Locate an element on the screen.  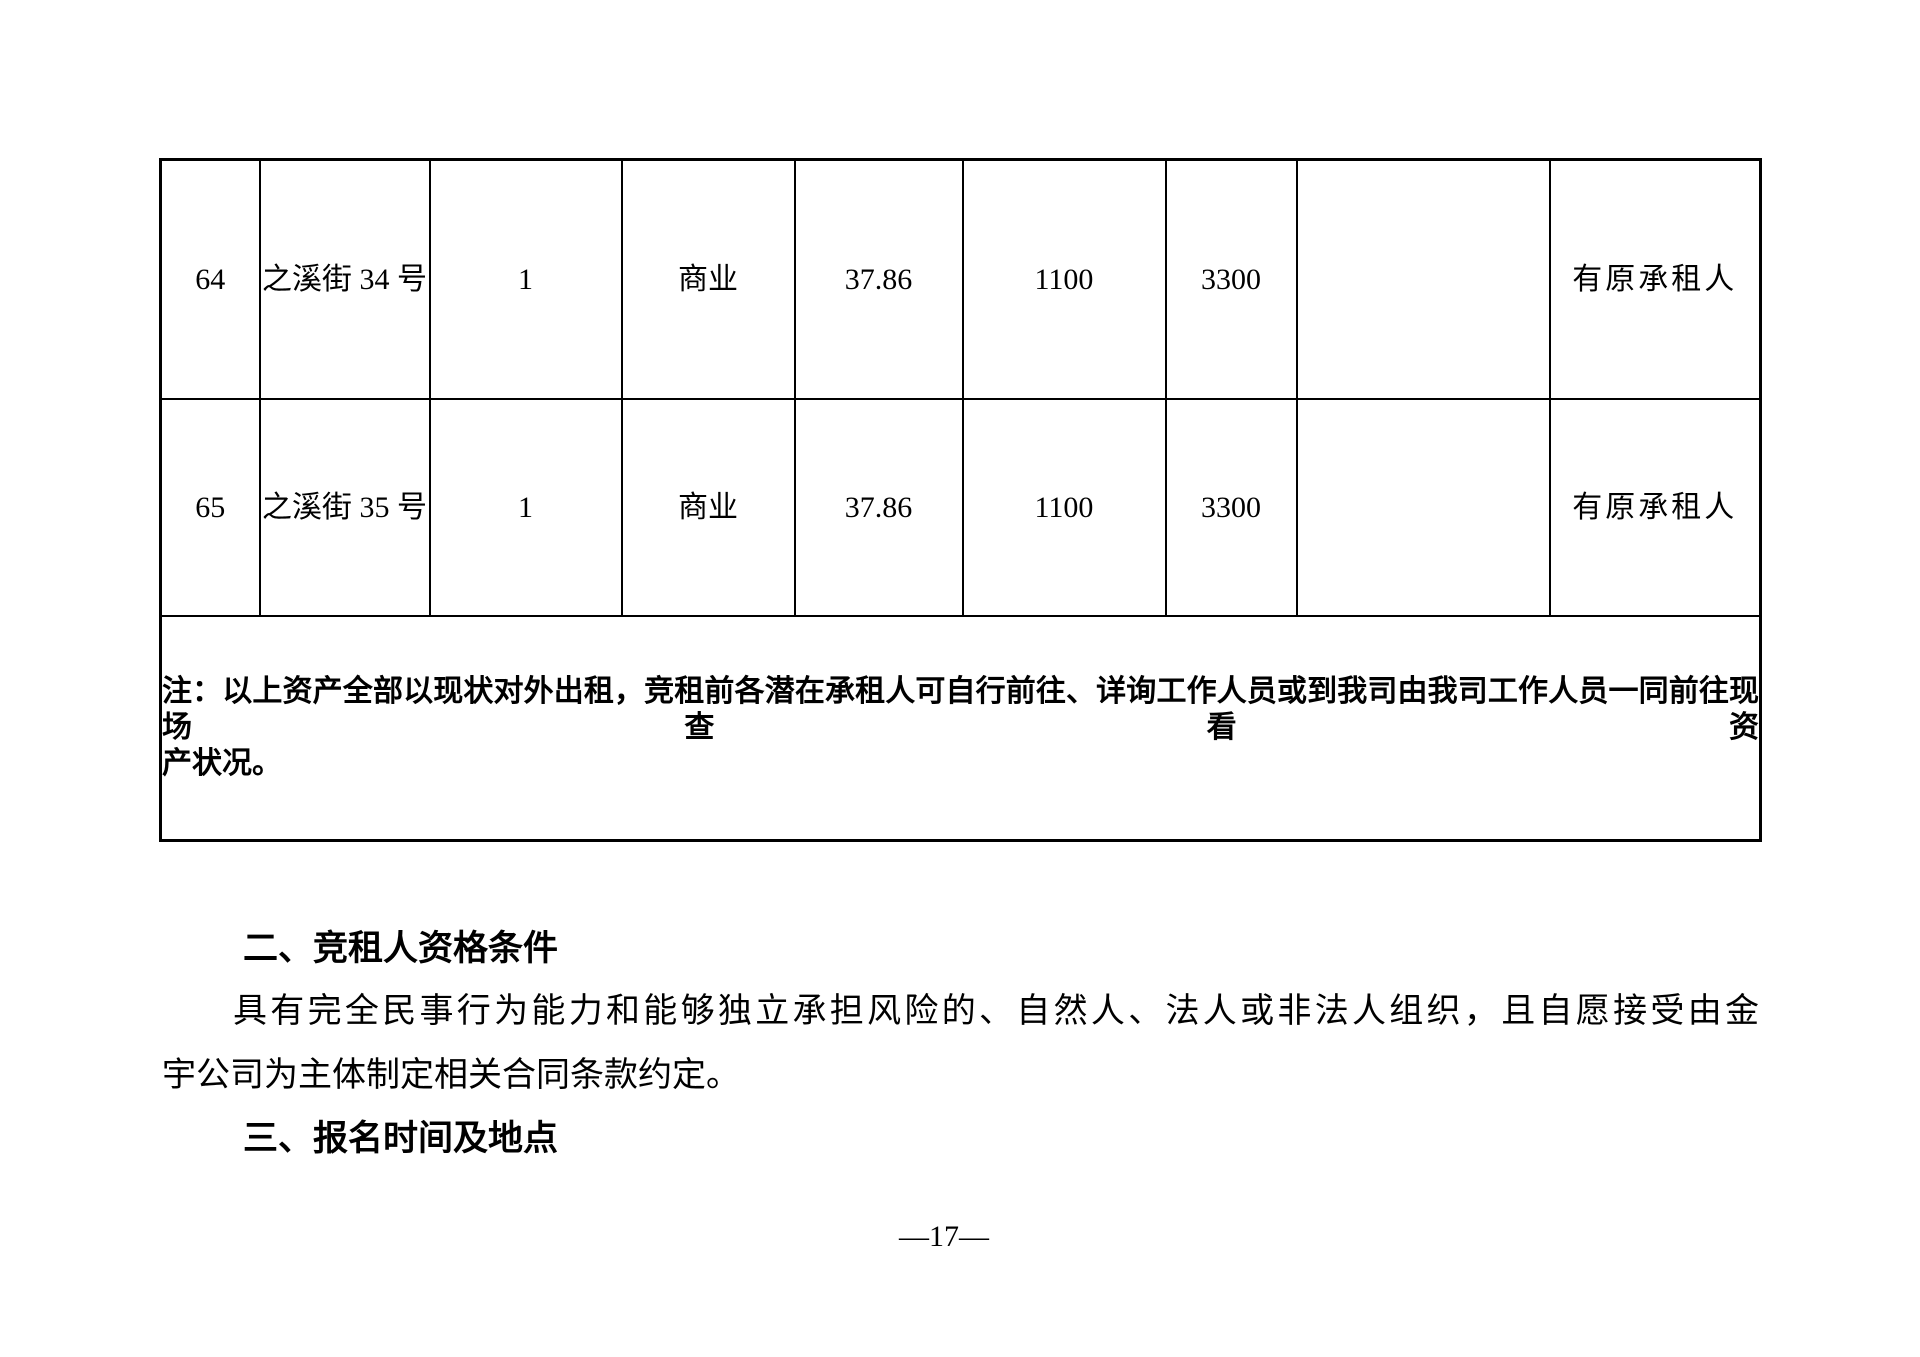
table-row: 65 之溪街 35 号 1 商业 37.86 1100 3300 有原承租人 is located at coordinates (960, 507).